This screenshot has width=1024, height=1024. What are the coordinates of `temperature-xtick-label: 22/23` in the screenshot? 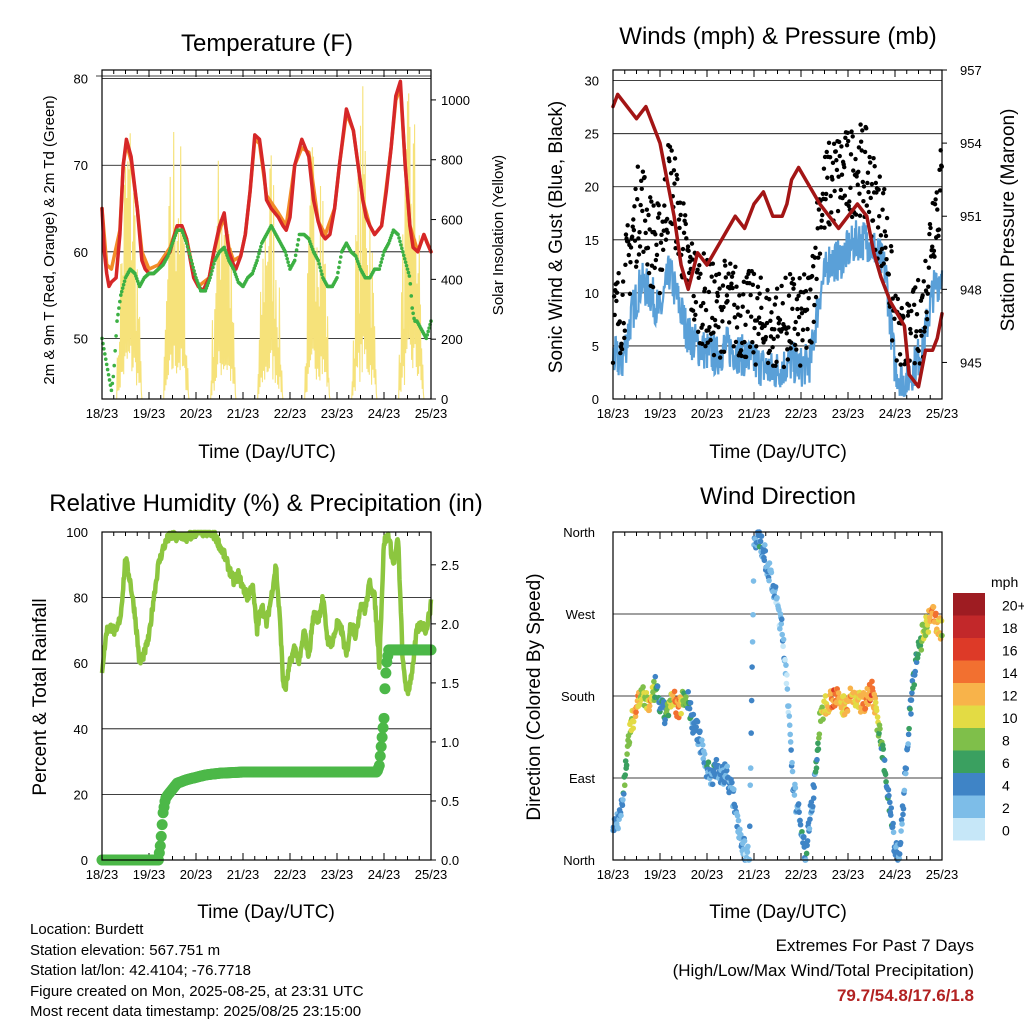 It's located at (290, 413).